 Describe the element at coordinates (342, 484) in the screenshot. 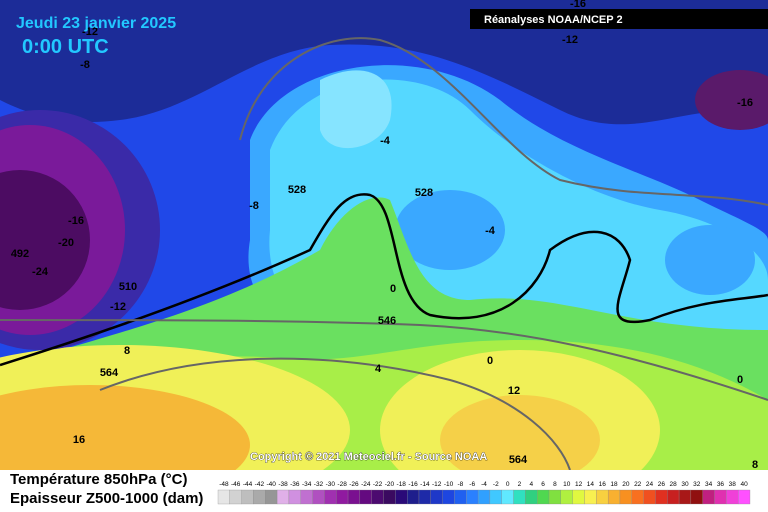

I see `scale-label: -28` at that location.